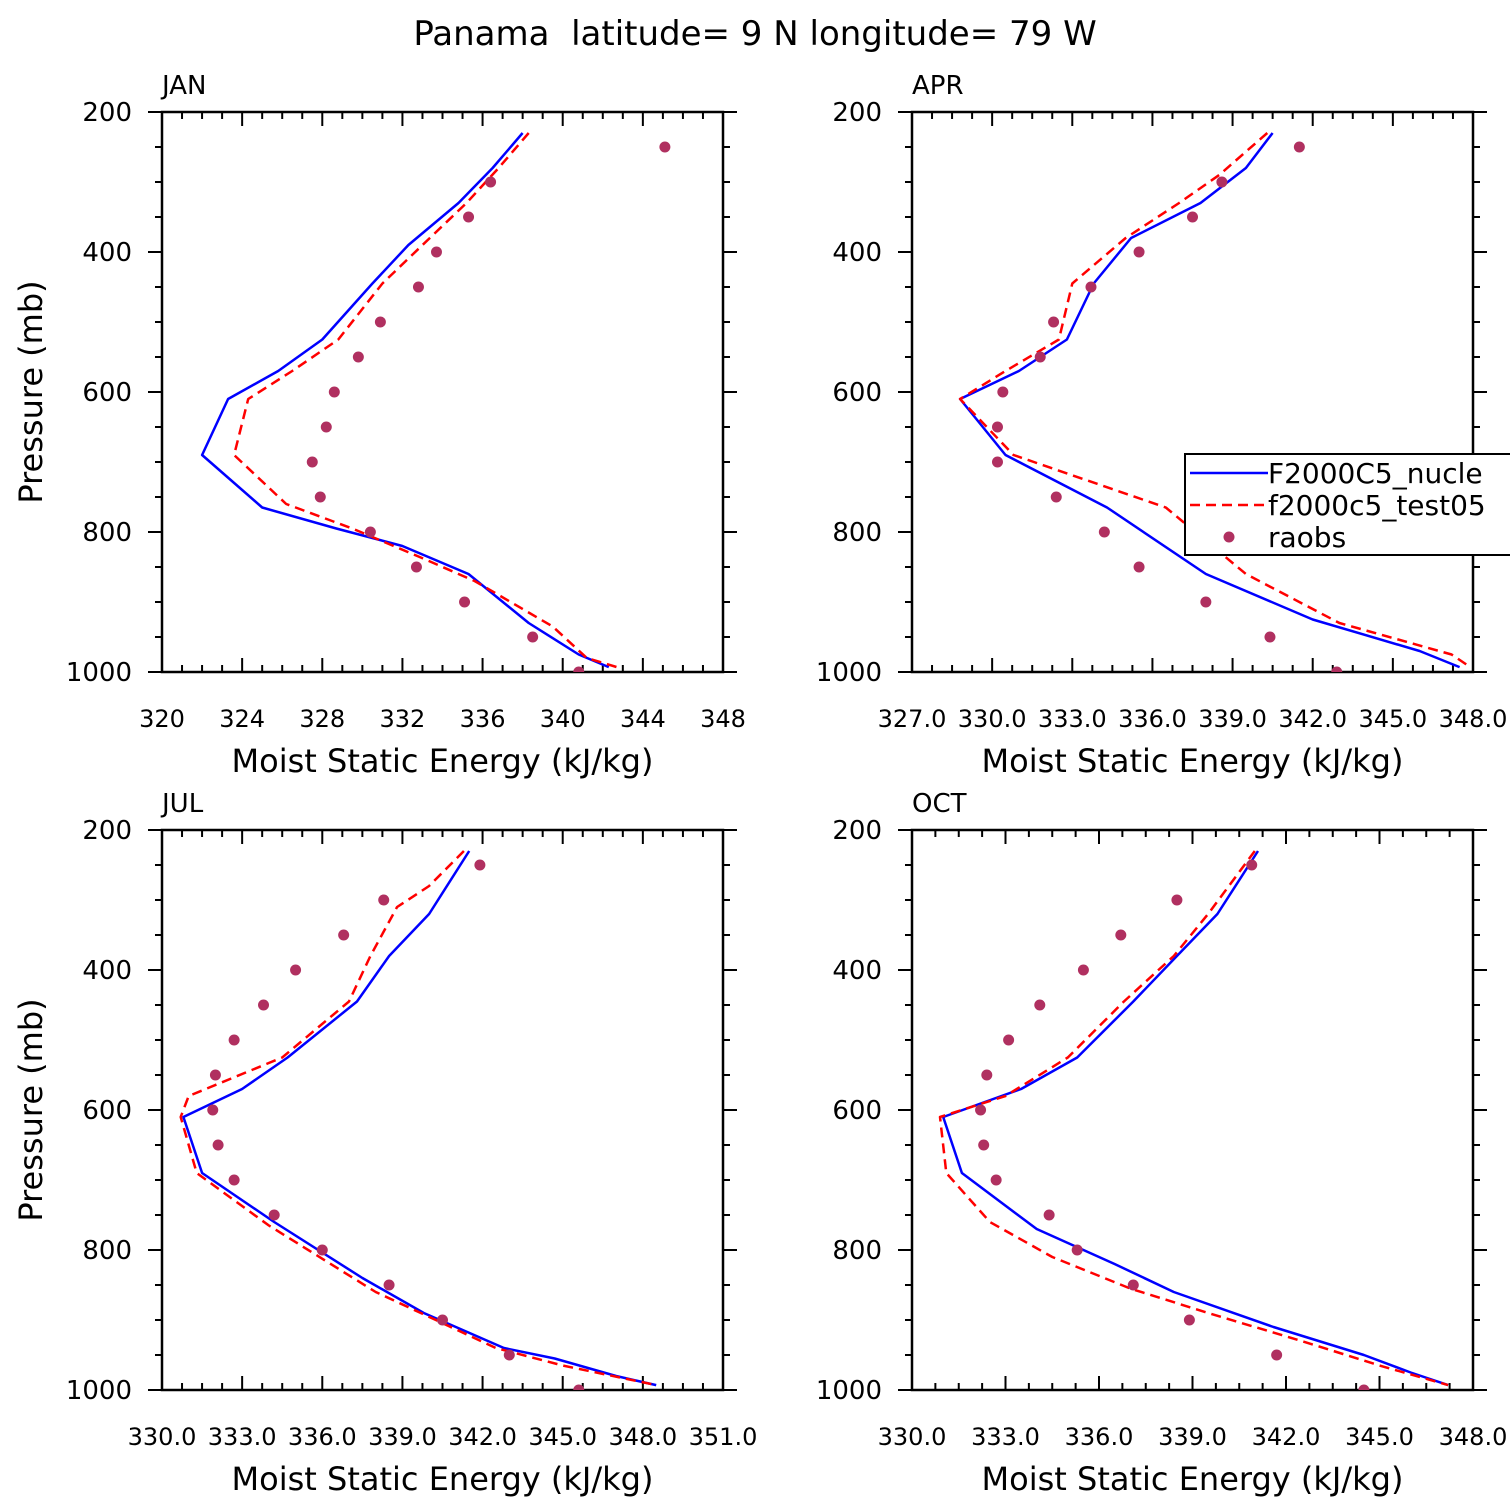 The width and height of the screenshot is (1510, 1510). What do you see at coordinates (107, 113) in the screenshot?
I see `y-tick-label: 200` at bounding box center [107, 113].